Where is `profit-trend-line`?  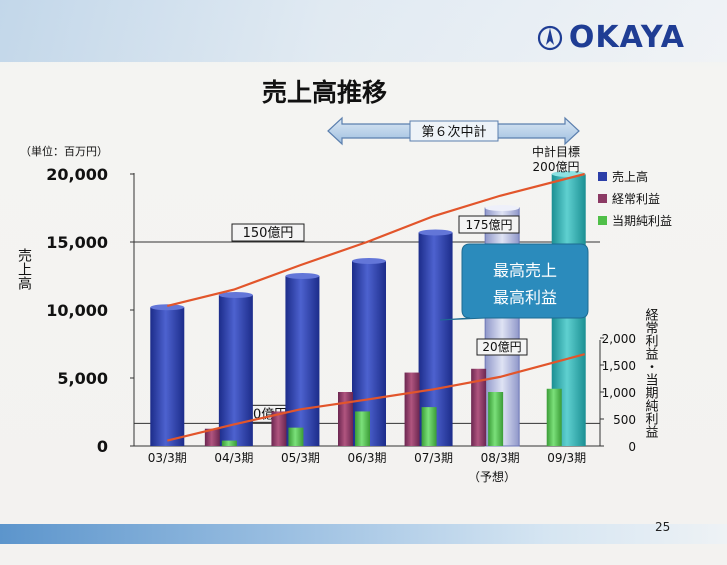
profit-trend-line is located at coordinates (376, 397).